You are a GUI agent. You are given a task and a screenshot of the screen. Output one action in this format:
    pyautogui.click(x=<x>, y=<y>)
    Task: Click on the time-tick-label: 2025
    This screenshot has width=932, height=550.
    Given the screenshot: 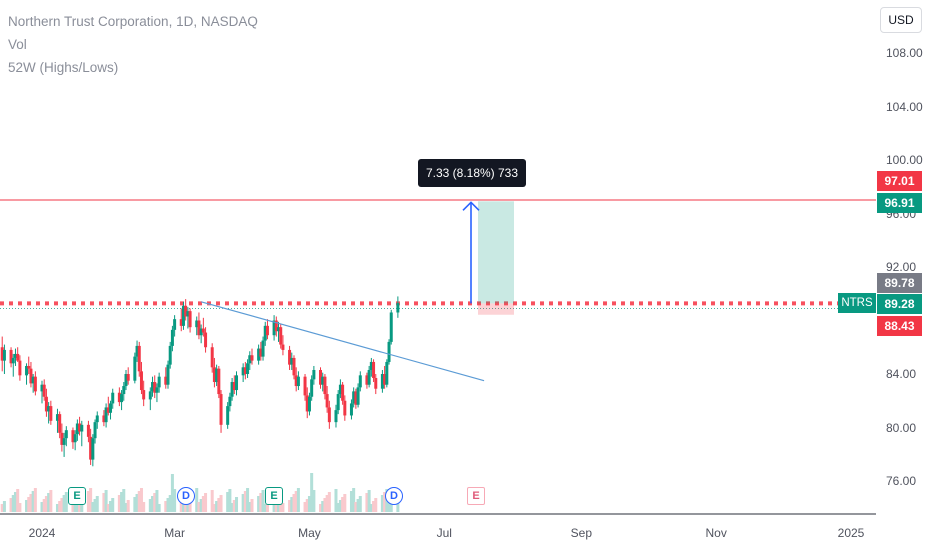 What is the action you would take?
    pyautogui.click(x=851, y=533)
    